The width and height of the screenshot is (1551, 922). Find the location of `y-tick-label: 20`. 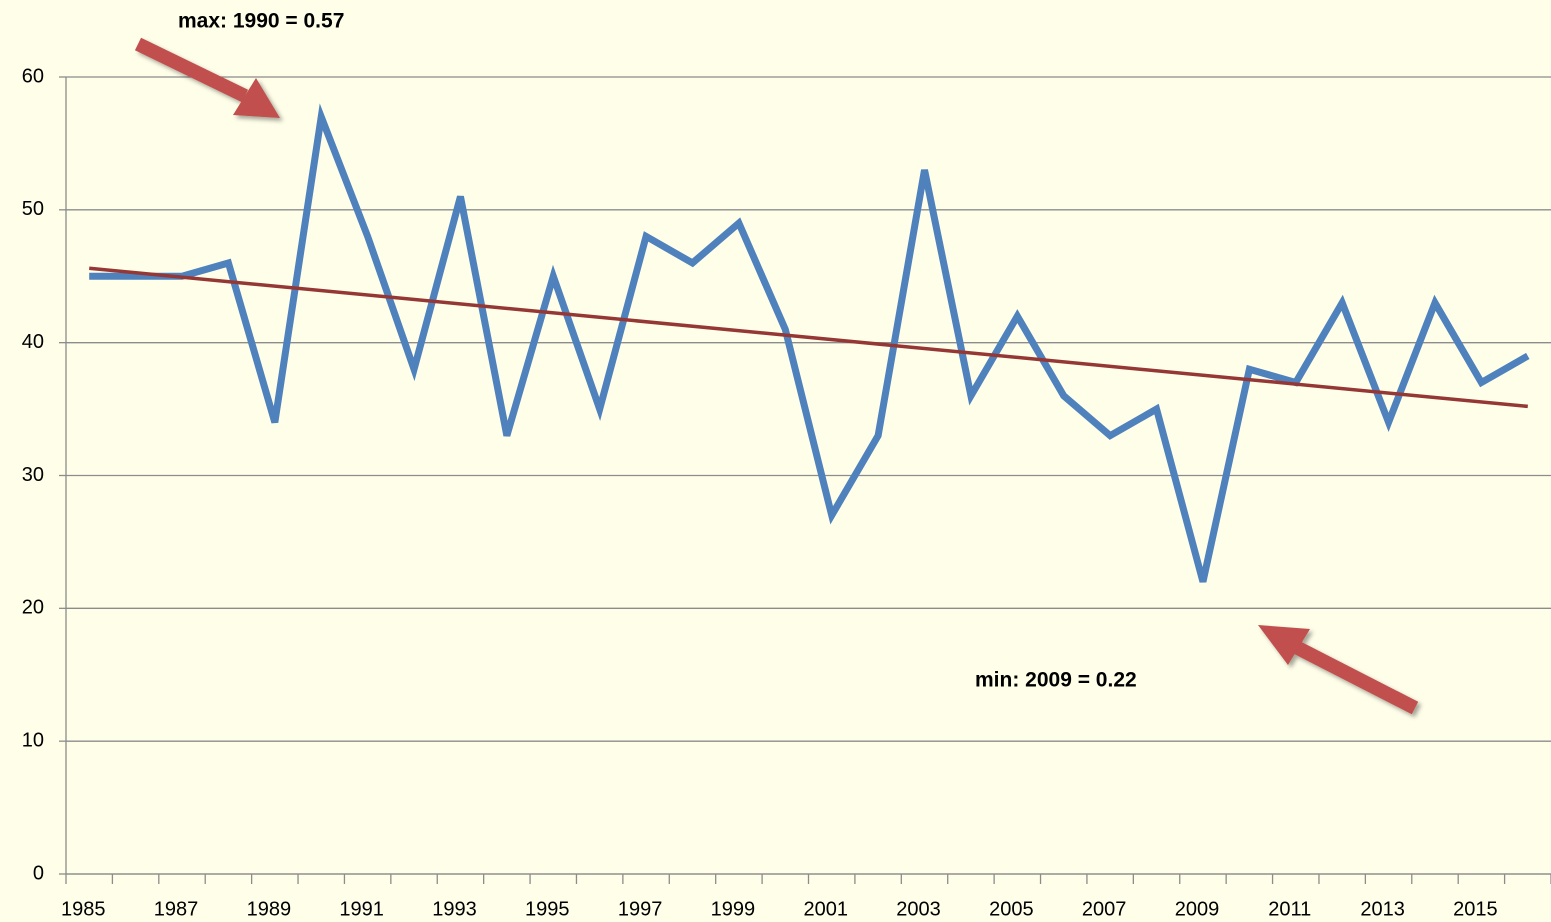

y-tick-label: 20 is located at coordinates (33, 608).